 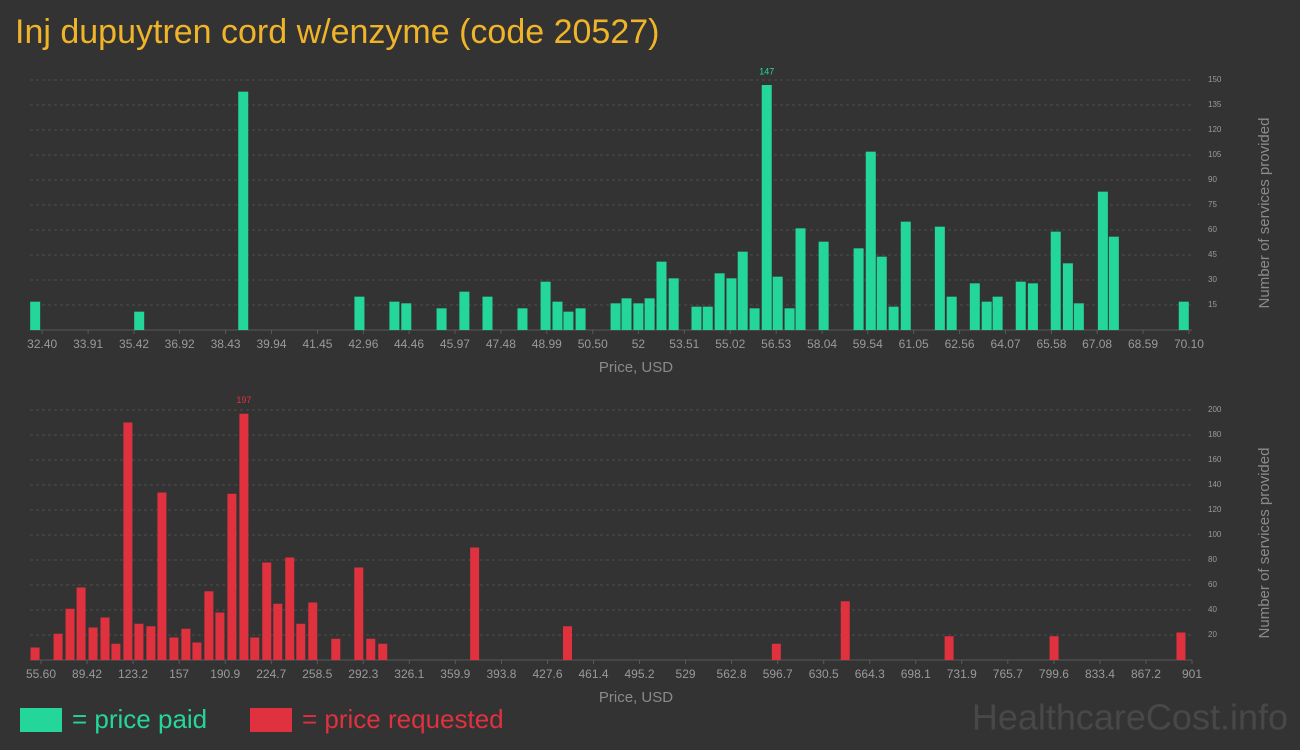 I want to click on x-tick-label: 326.1, so click(x=409, y=674).